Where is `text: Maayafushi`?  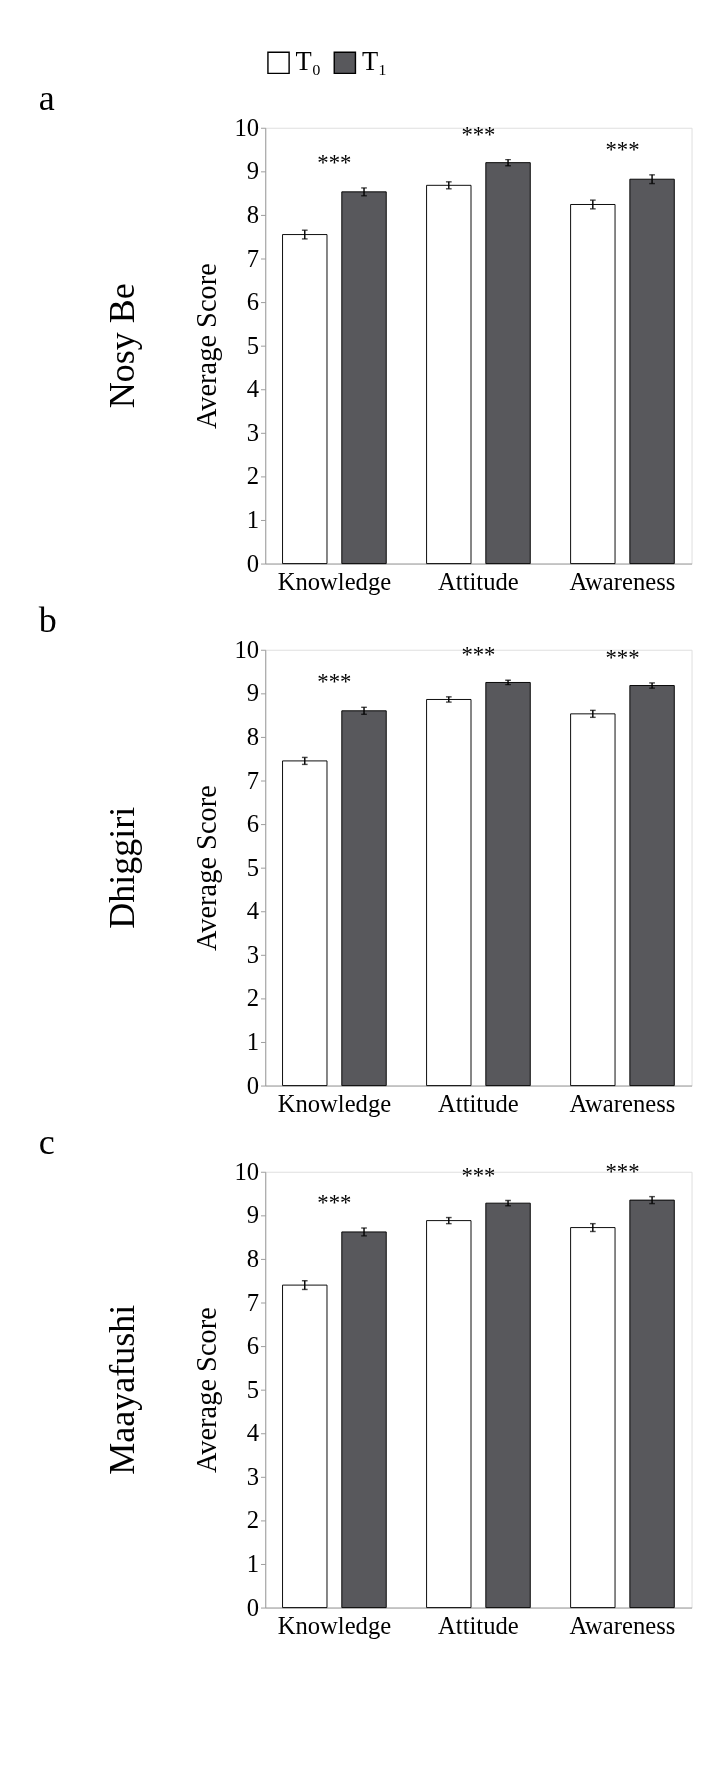 text: Maayafushi is located at coordinates (121, 1389).